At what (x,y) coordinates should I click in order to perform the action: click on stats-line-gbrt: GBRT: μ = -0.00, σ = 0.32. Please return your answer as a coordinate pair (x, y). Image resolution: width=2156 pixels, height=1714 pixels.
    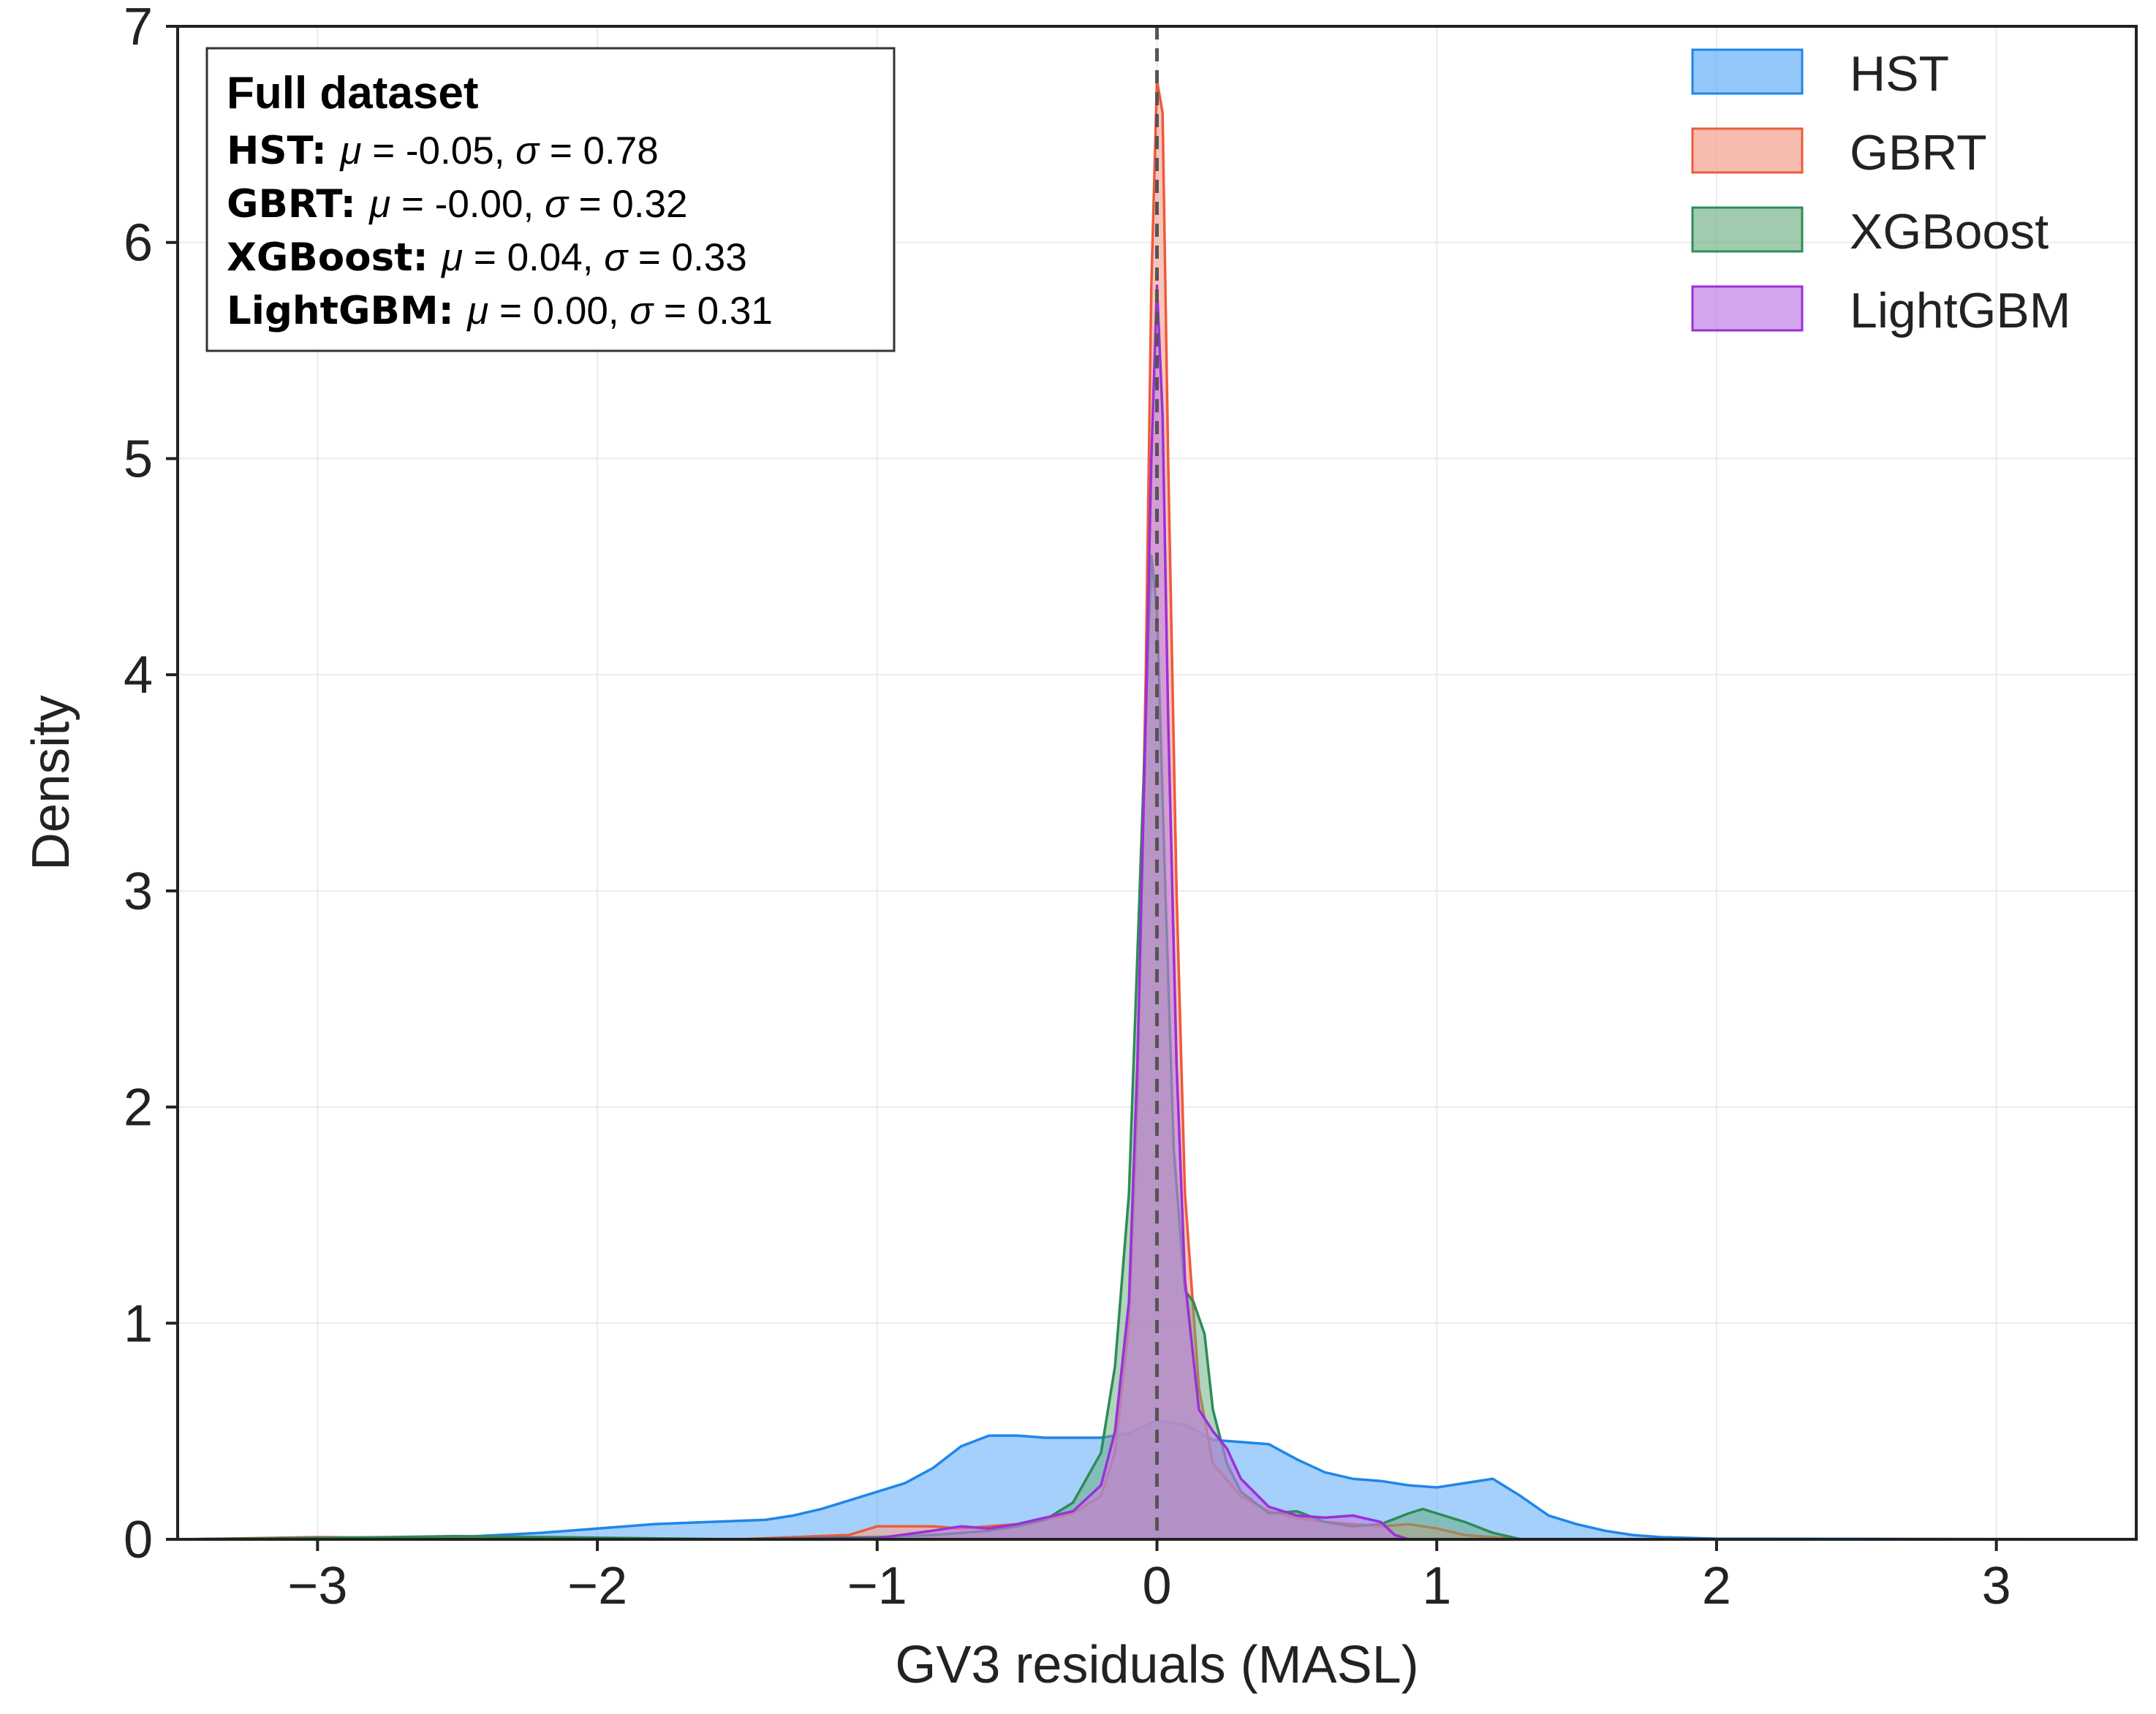
    Looking at the image, I should click on (457, 204).